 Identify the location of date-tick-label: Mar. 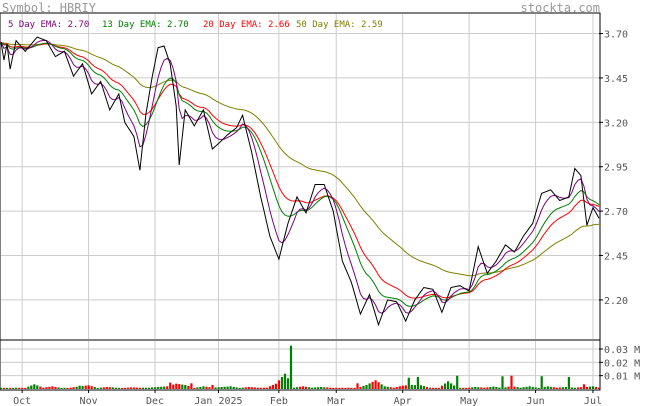
(336, 401).